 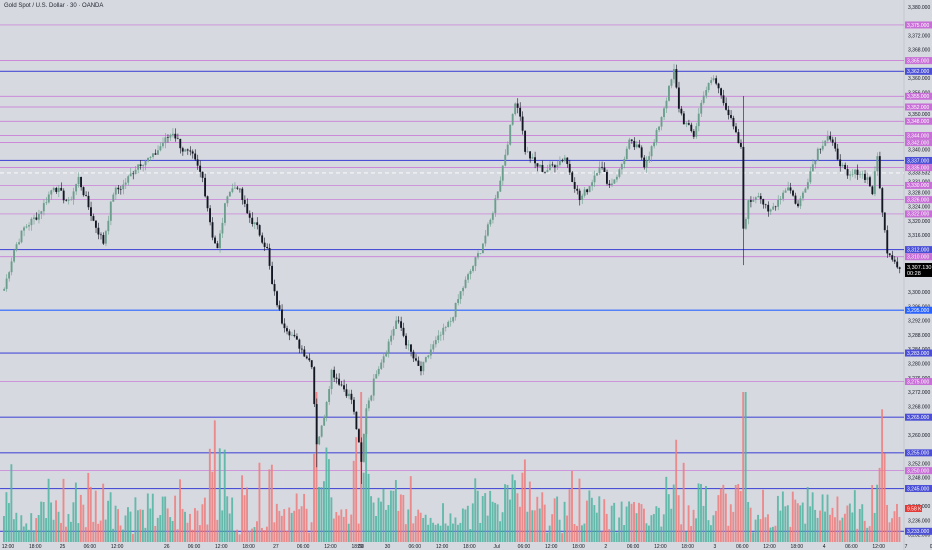 I want to click on y-tick-label: 3,268.000, so click(x=919, y=407).